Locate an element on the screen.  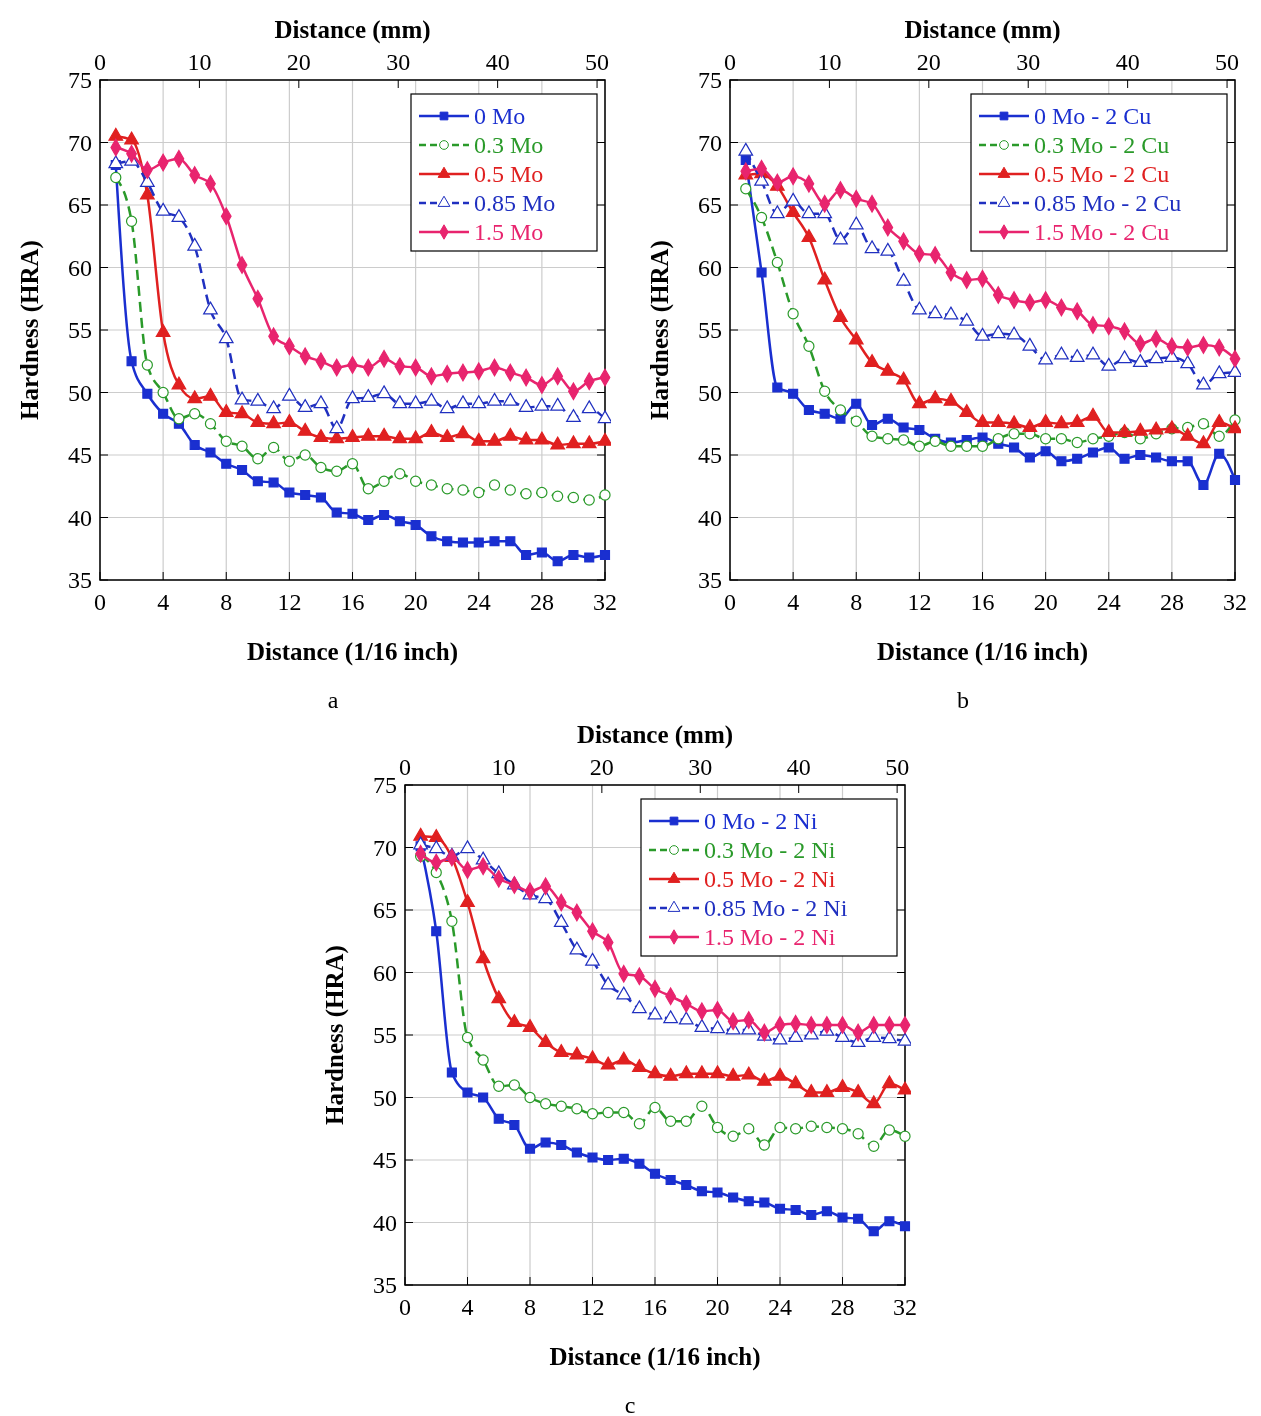
legend-label: 0 Mo - 2 Ni is located at coordinates (761, 821).